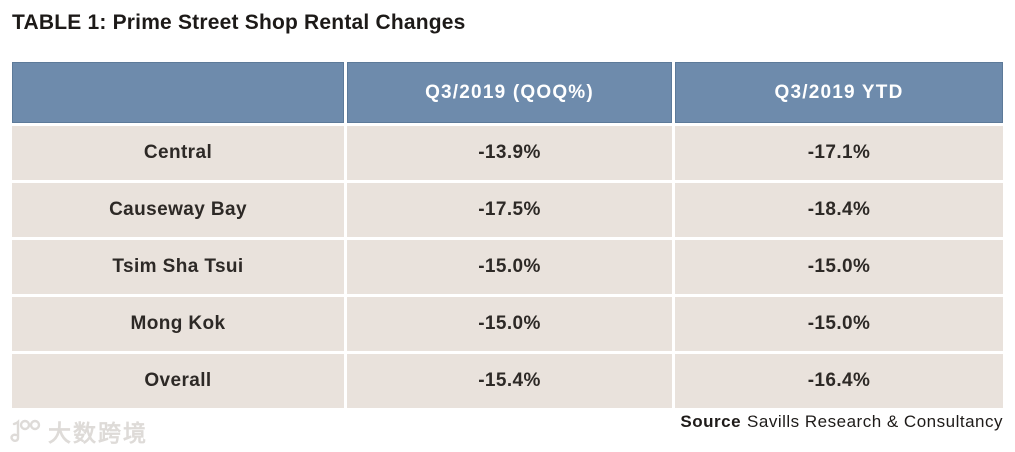  I want to click on header-cell-ytd: Q3/2019 YTD, so click(839, 92).